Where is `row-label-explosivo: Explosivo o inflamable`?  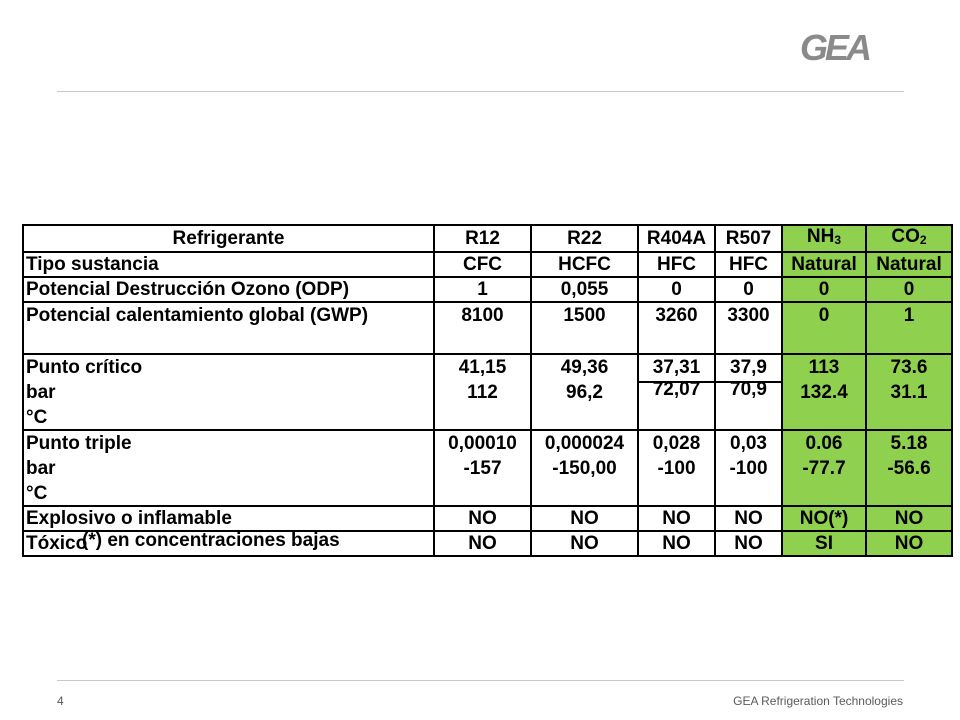
row-label-explosivo: Explosivo o inflamable is located at coordinates (228, 518).